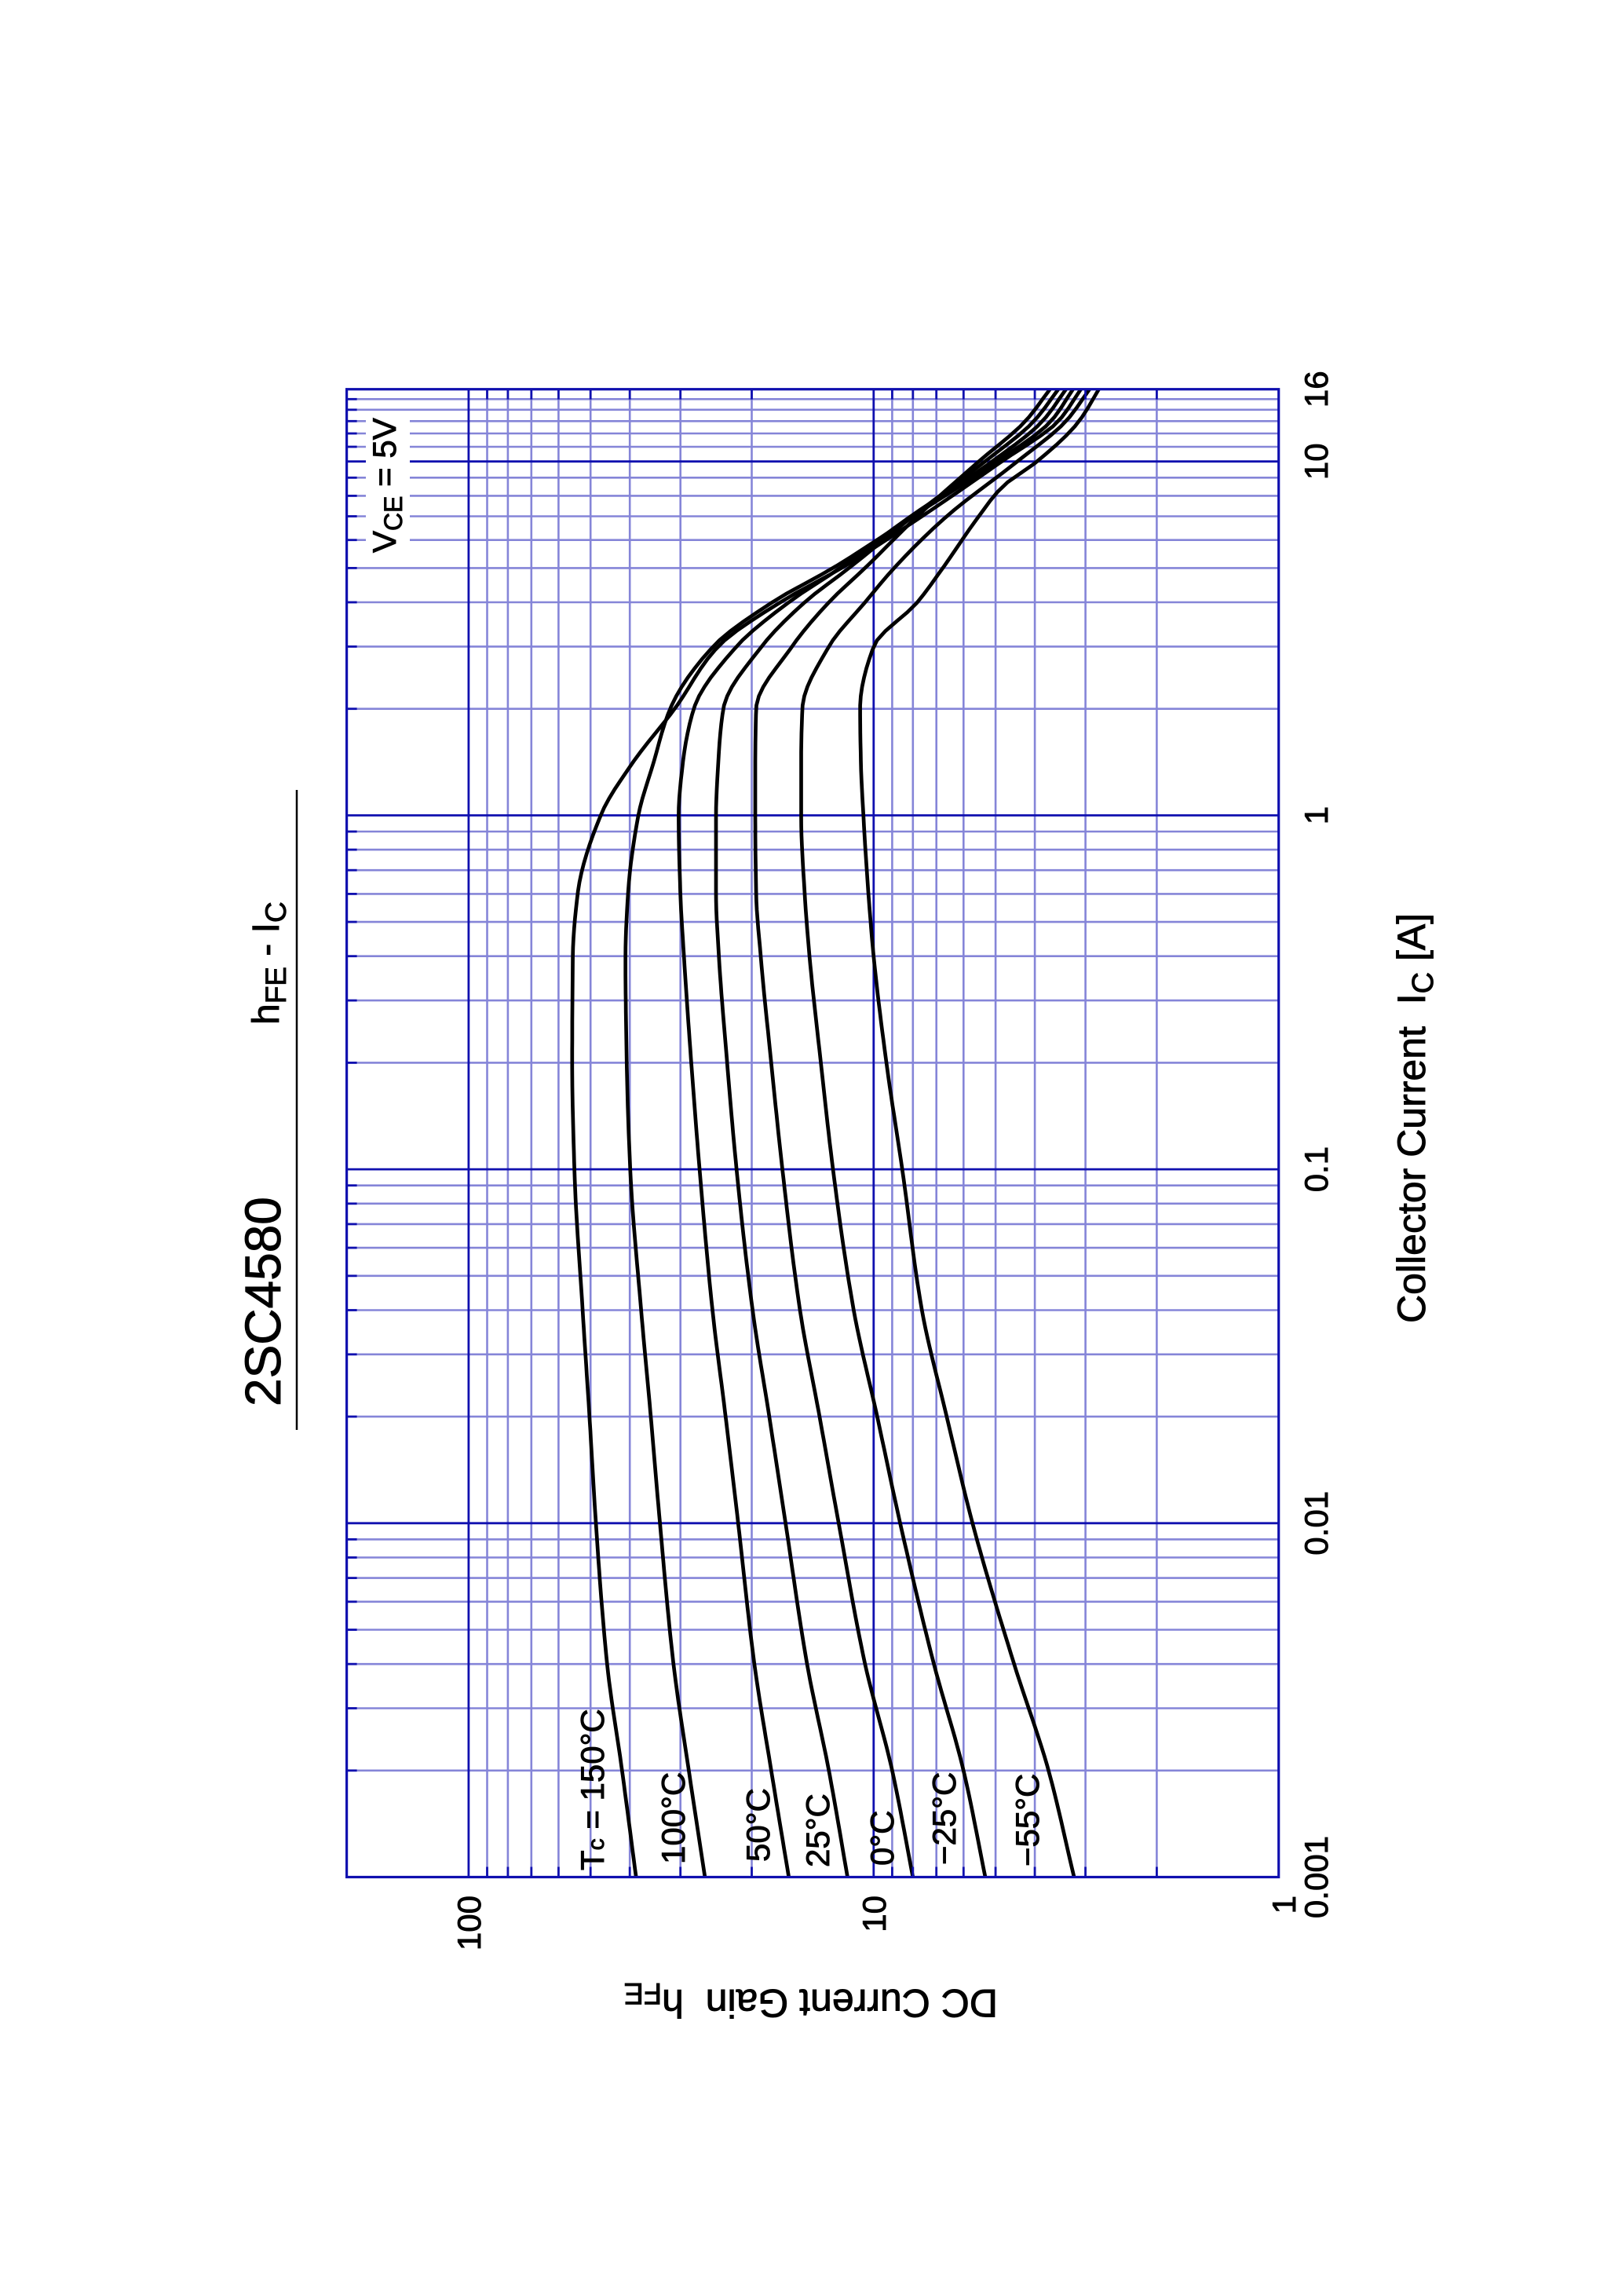  What do you see at coordinates (1027, 1820) in the screenshot?
I see `svg-text: −55°C` at bounding box center [1027, 1820].